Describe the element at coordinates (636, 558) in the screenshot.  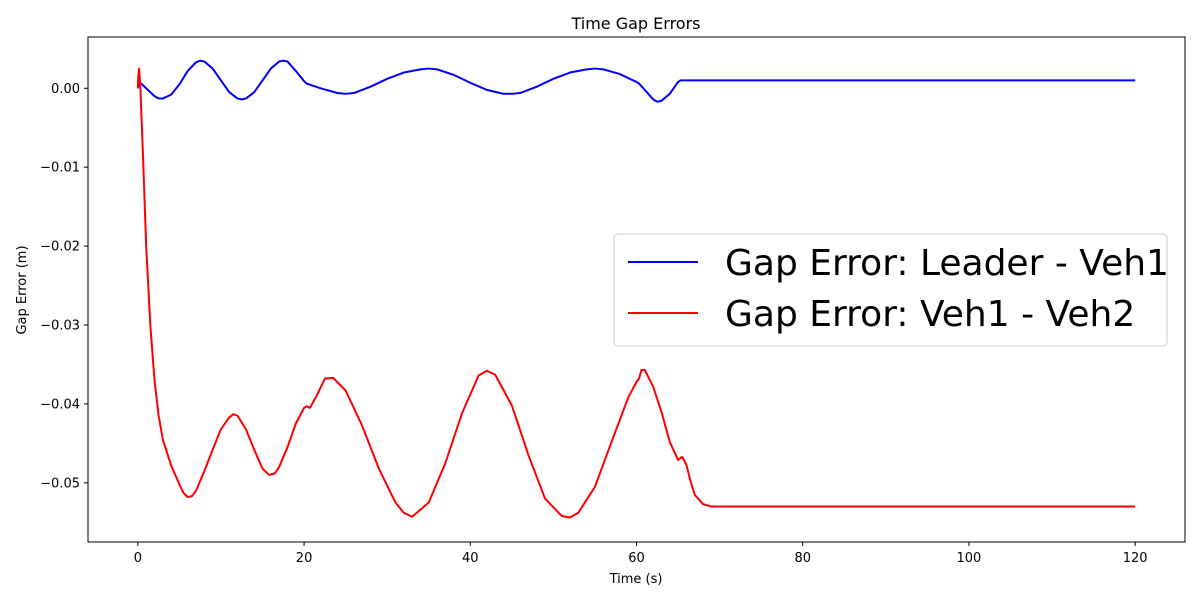
I see `x-tick-label: 60` at that location.